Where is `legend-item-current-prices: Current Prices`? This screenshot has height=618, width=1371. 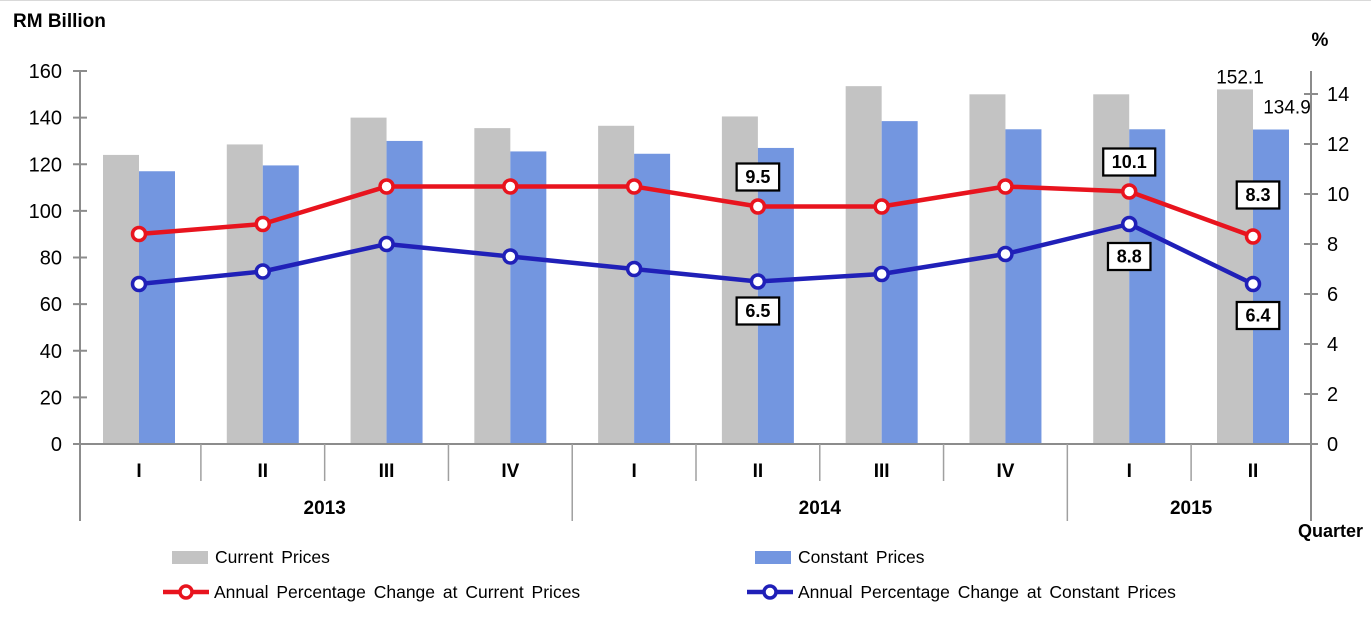
legend-item-current-prices: Current Prices is located at coordinates (251, 557).